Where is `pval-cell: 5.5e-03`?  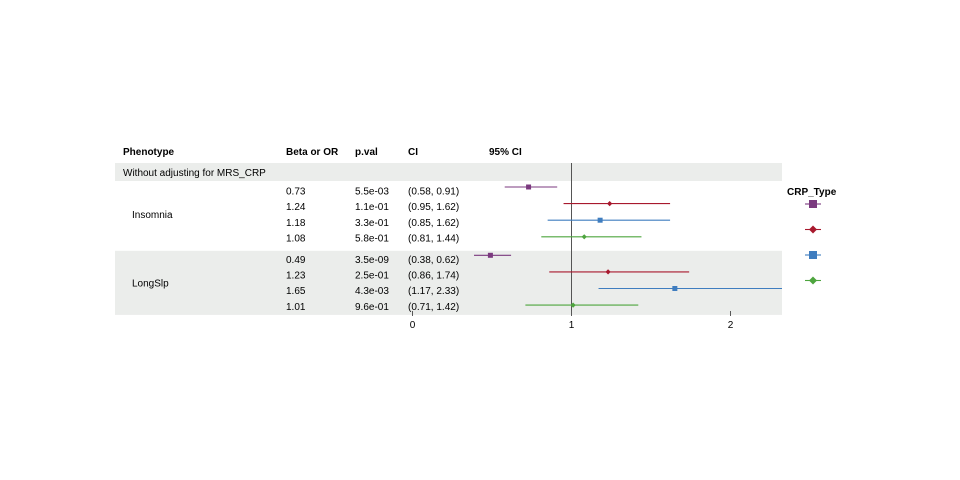
pval-cell: 5.5e-03 is located at coordinates (372, 192).